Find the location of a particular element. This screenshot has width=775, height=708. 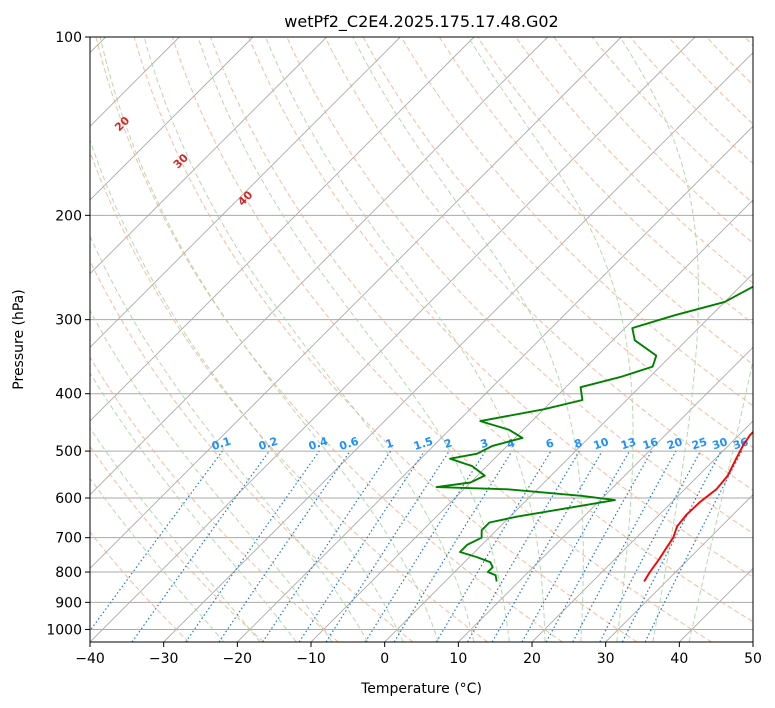

y-tick-label: 600 is located at coordinates (68, 499).